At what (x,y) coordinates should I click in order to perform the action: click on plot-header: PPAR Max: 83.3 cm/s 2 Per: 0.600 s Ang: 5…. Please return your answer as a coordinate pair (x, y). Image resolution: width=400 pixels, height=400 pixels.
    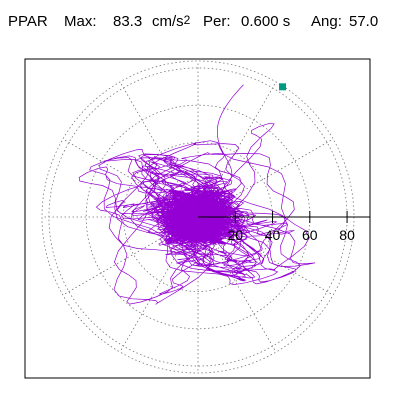
    Looking at the image, I should click on (200, 28).